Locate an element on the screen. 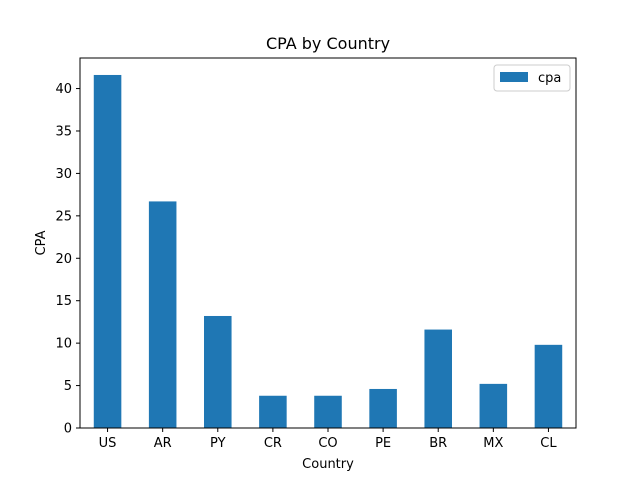 The height and width of the screenshot is (484, 640). x-tick-label: CL is located at coordinates (548, 443).